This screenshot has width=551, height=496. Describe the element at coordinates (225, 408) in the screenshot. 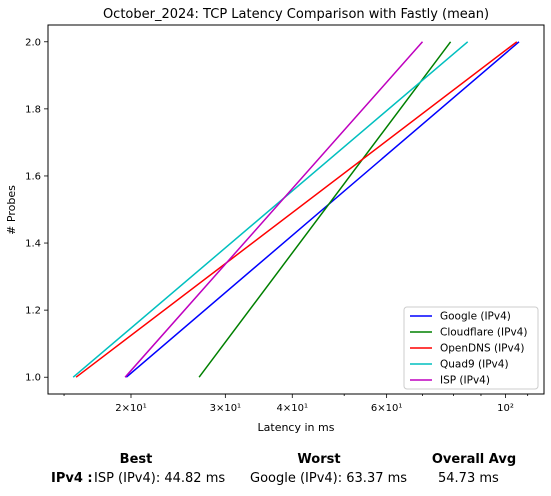

I see `x-tick-label: 3×10¹` at that location.